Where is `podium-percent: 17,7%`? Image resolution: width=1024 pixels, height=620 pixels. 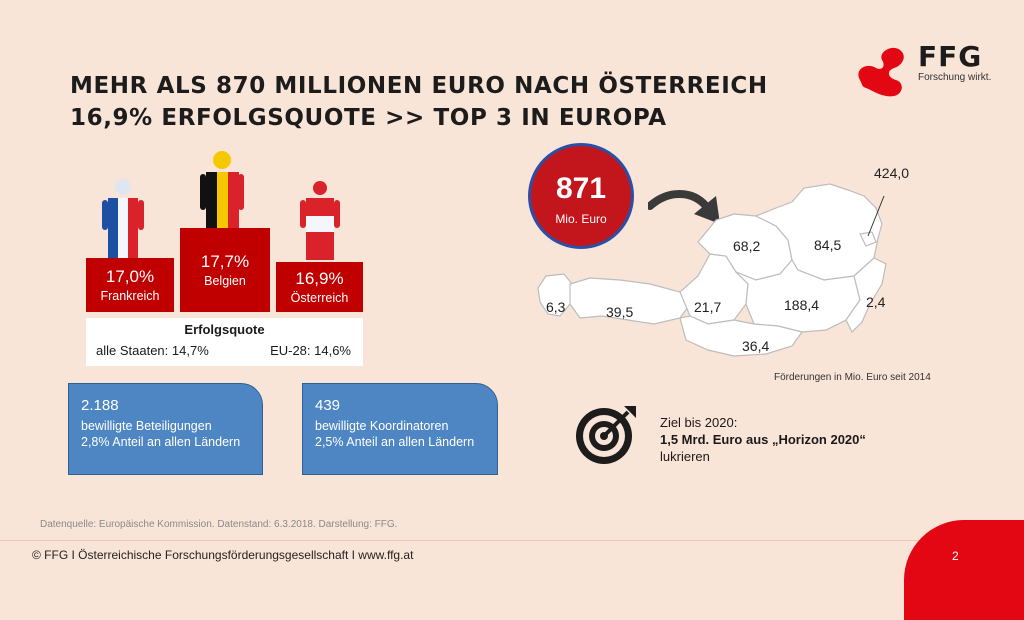 podium-percent: 17,7% is located at coordinates (225, 261).